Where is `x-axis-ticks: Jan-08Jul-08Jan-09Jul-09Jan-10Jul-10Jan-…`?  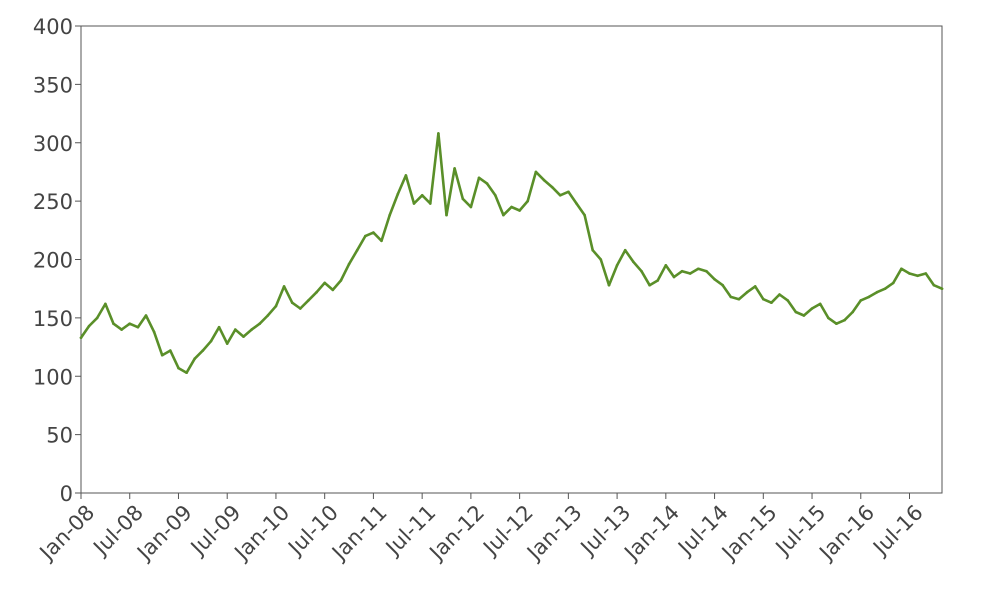
x-axis-ticks: Jan-08Jul-08Jan-09Jul-09Jan-10Jul-10Jan-… is located at coordinates (481, 529).